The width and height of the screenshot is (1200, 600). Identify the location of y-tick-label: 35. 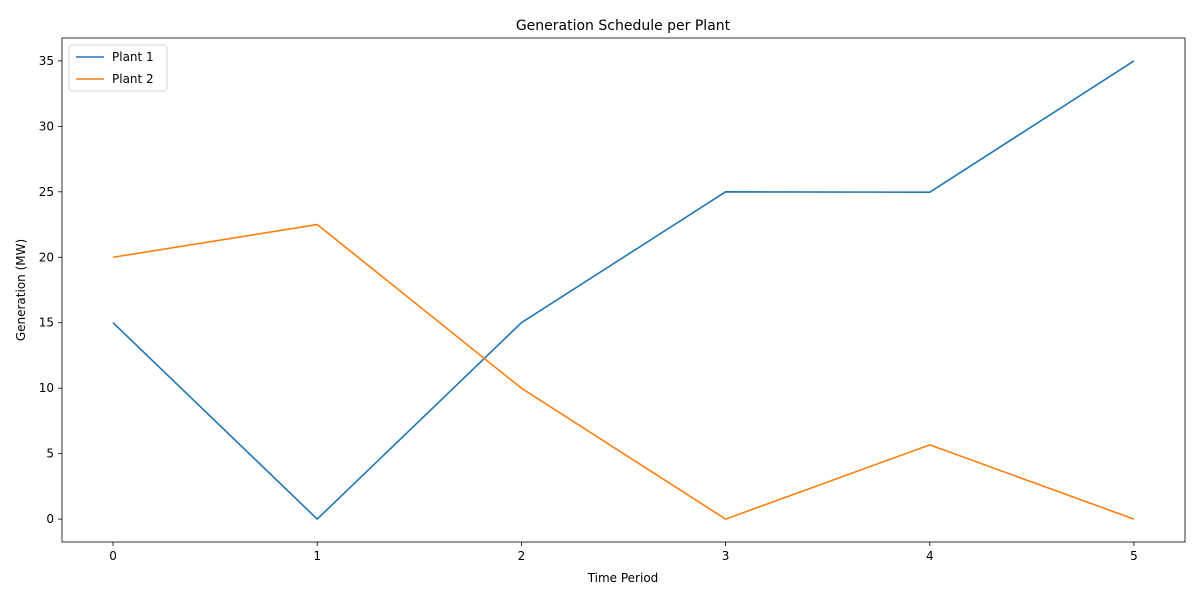
(46, 61).